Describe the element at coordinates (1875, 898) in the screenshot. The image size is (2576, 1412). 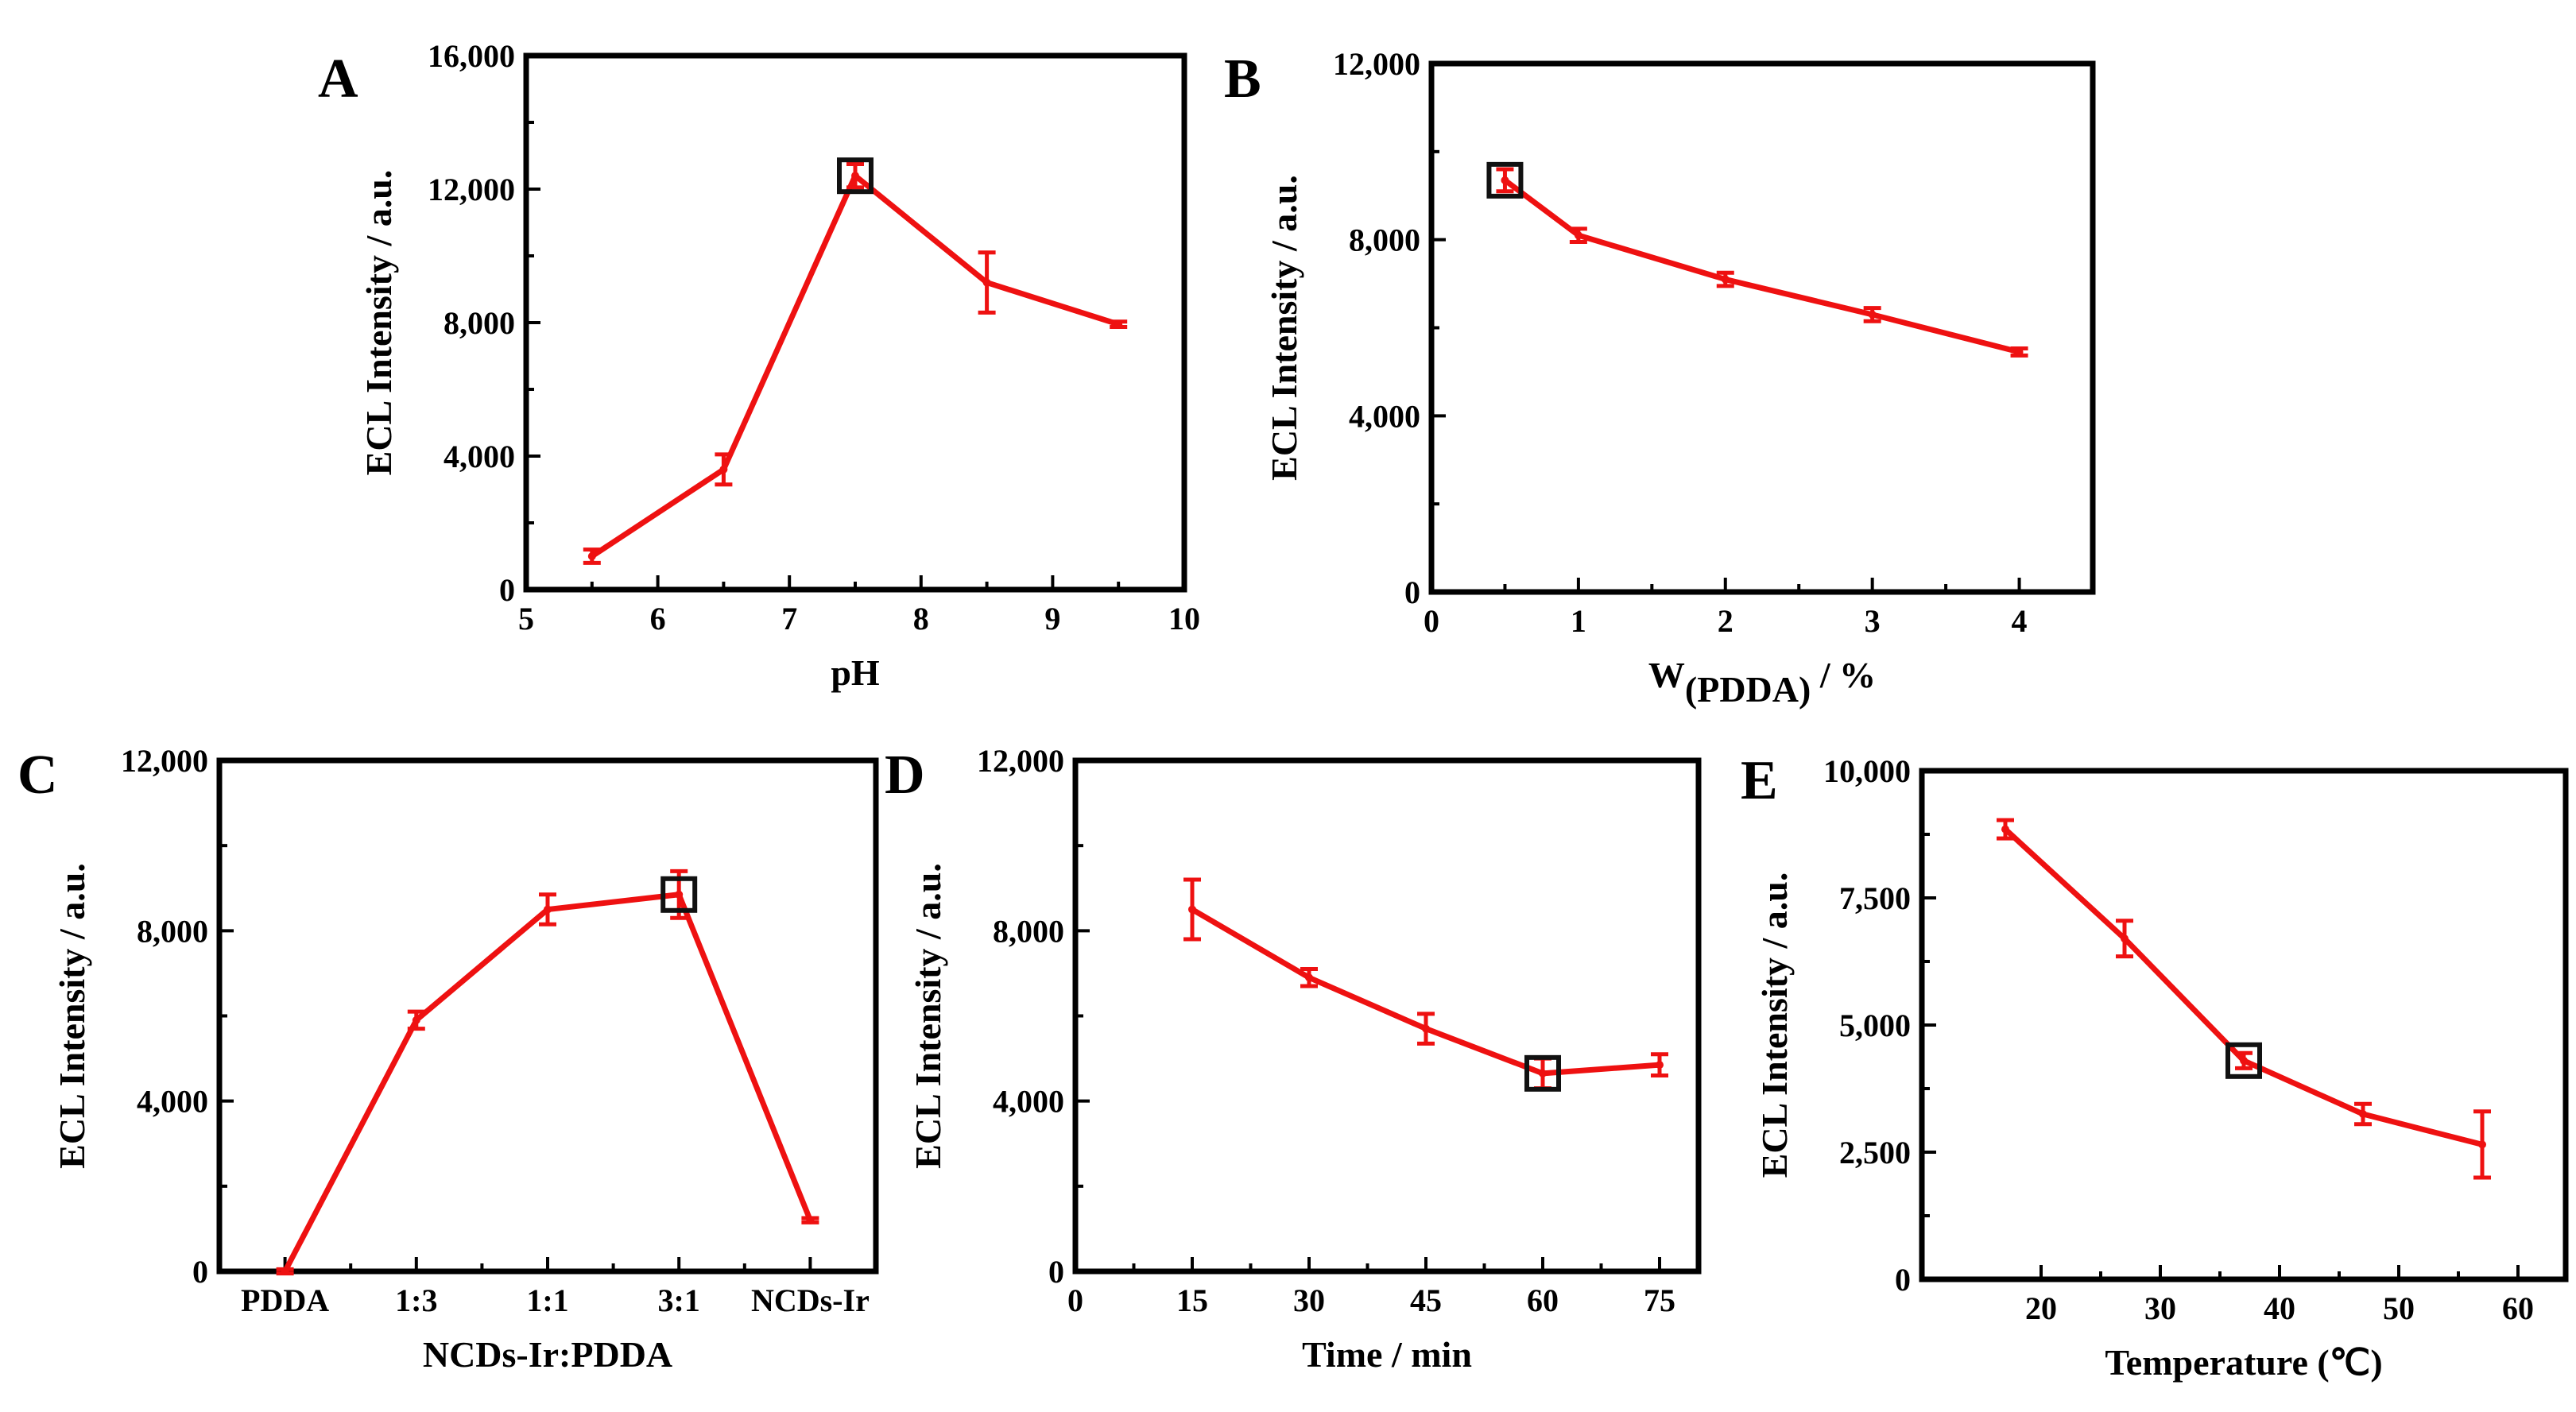
I see `y-tick-label: 7,500` at that location.